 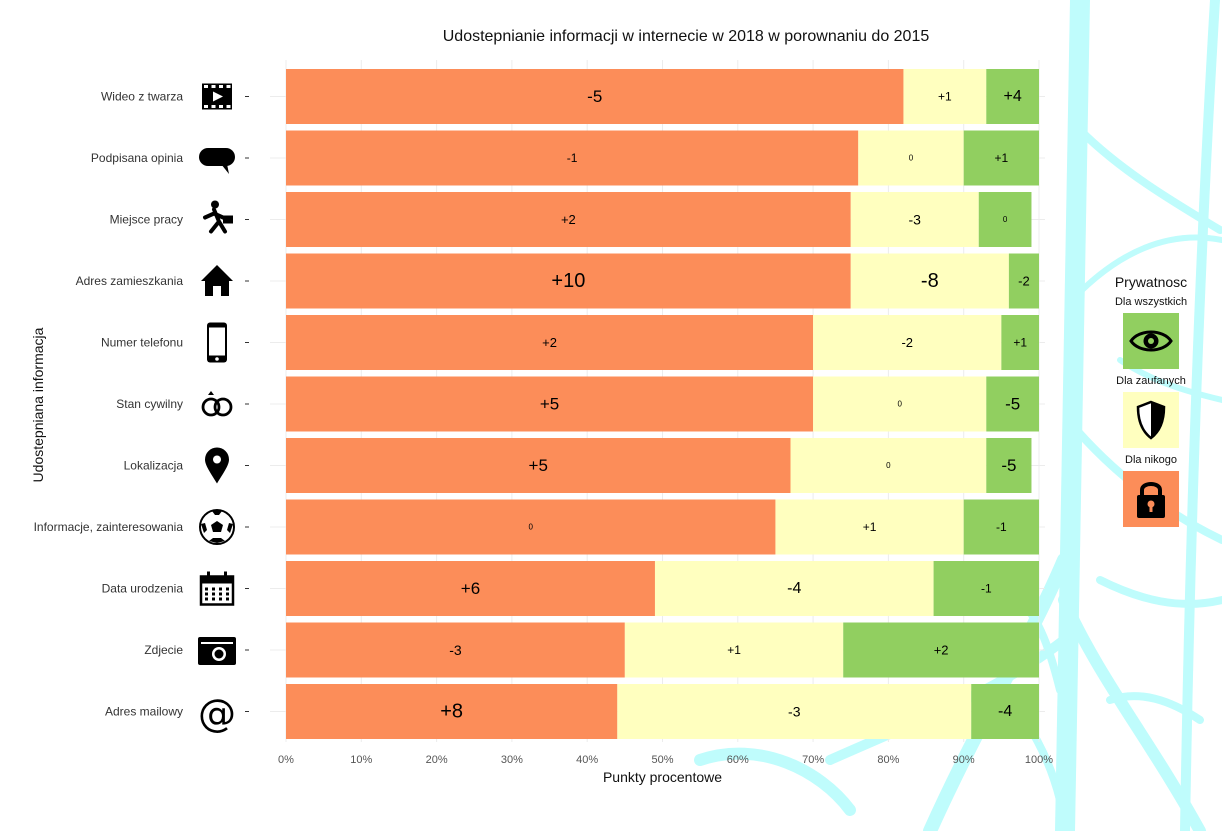 I want to click on x-tick-label: 0%, so click(x=286, y=760).